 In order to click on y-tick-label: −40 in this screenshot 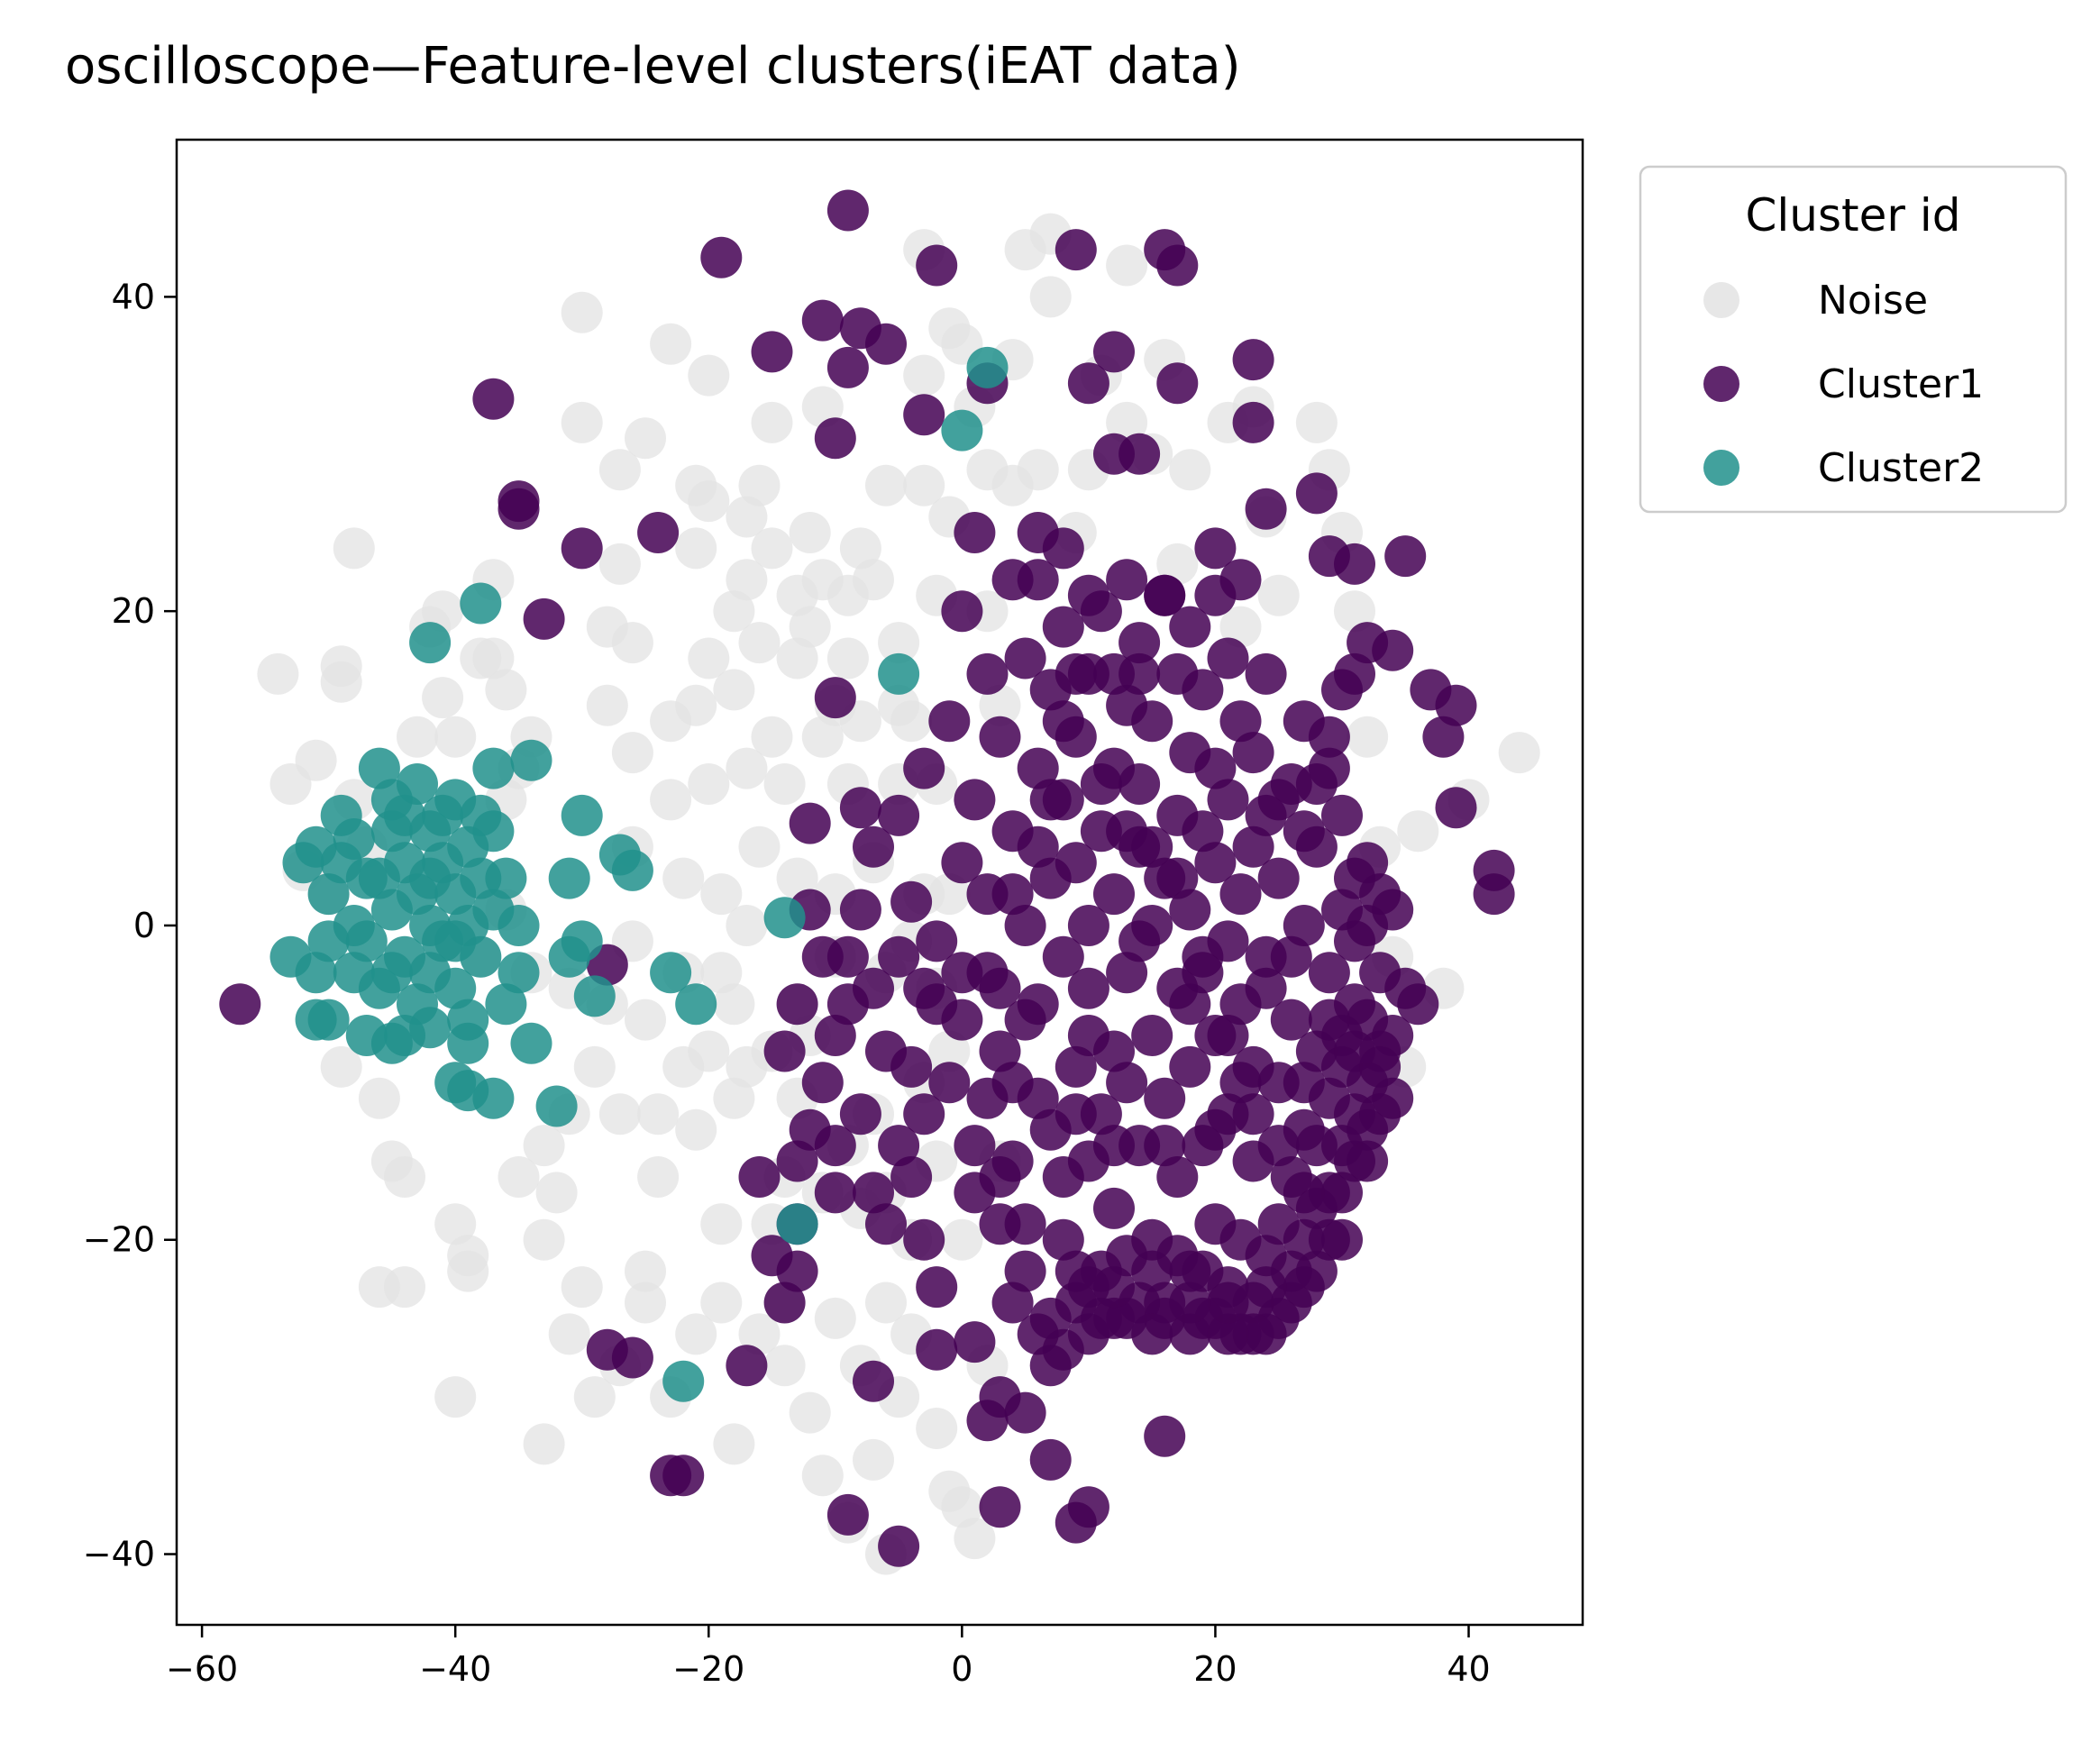, I will do `click(119, 1555)`.